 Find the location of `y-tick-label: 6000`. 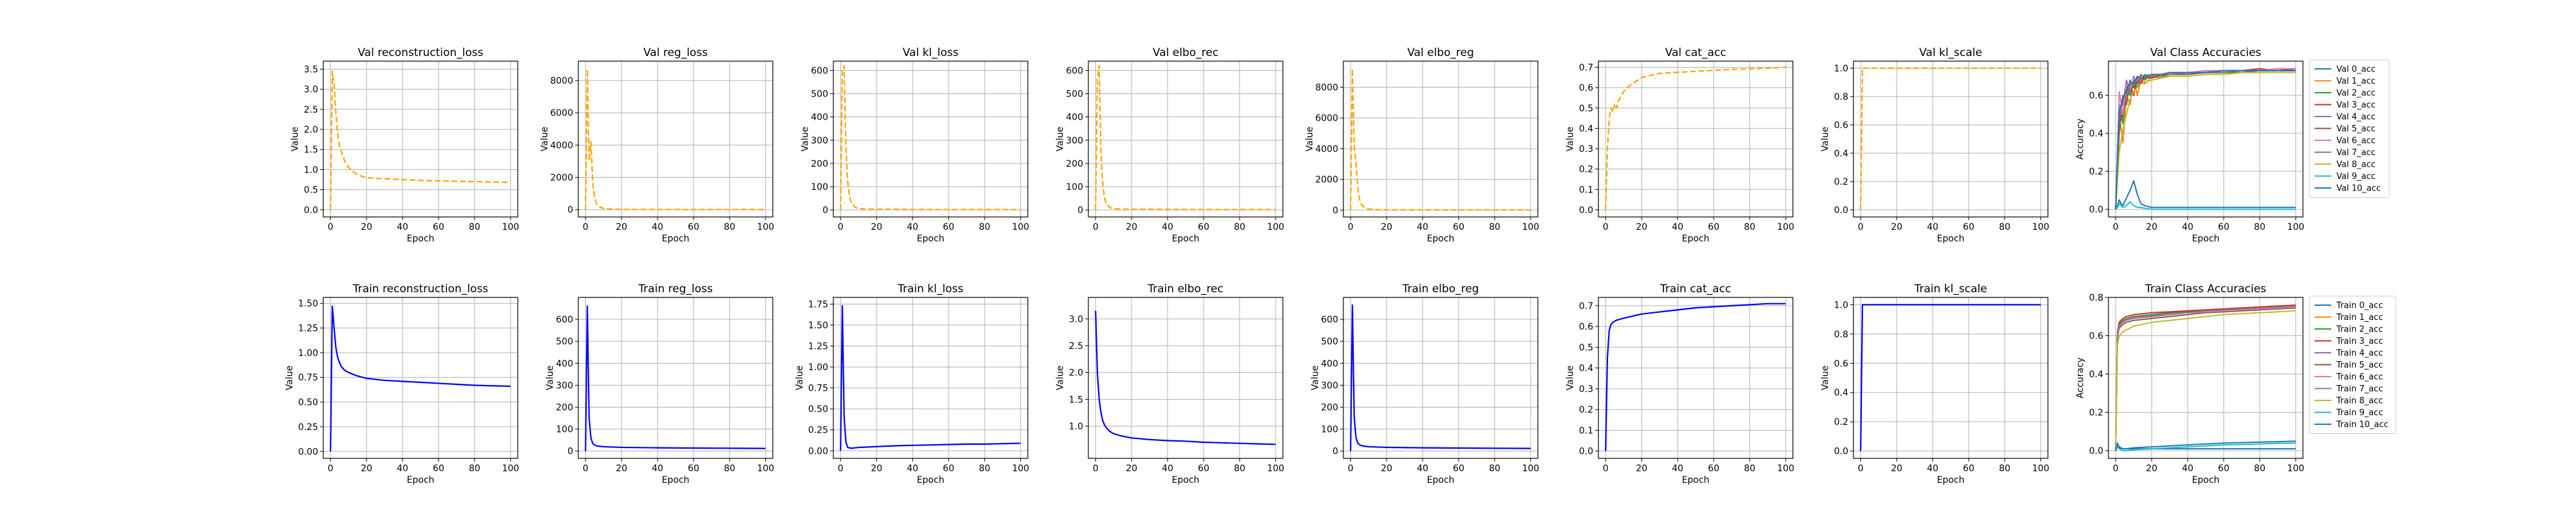

y-tick-label: 6000 is located at coordinates (1326, 118).